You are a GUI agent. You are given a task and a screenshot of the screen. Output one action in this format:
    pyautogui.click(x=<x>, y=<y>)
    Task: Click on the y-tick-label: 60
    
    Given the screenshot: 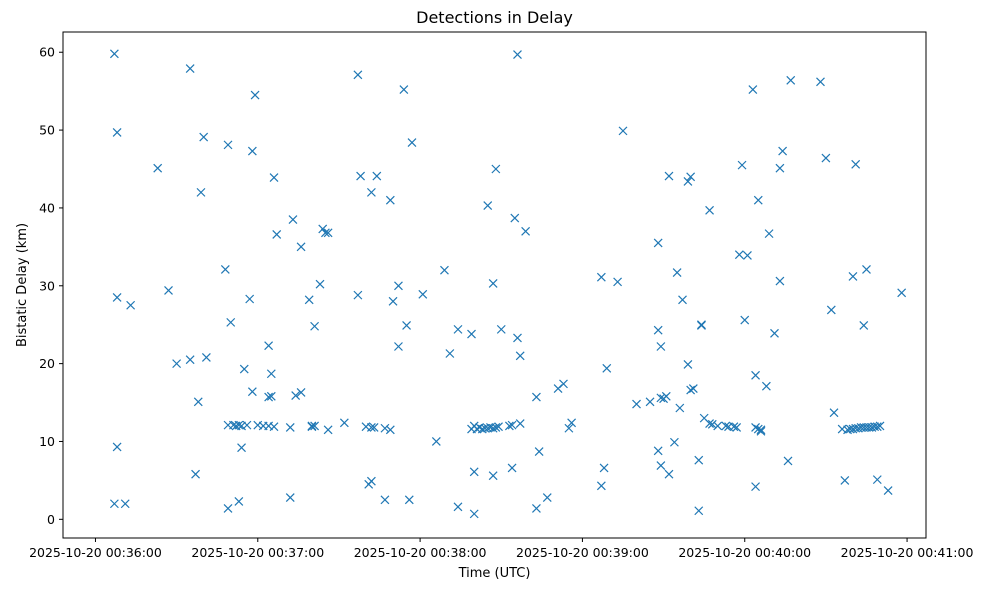 What is the action you would take?
    pyautogui.click(x=47, y=52)
    